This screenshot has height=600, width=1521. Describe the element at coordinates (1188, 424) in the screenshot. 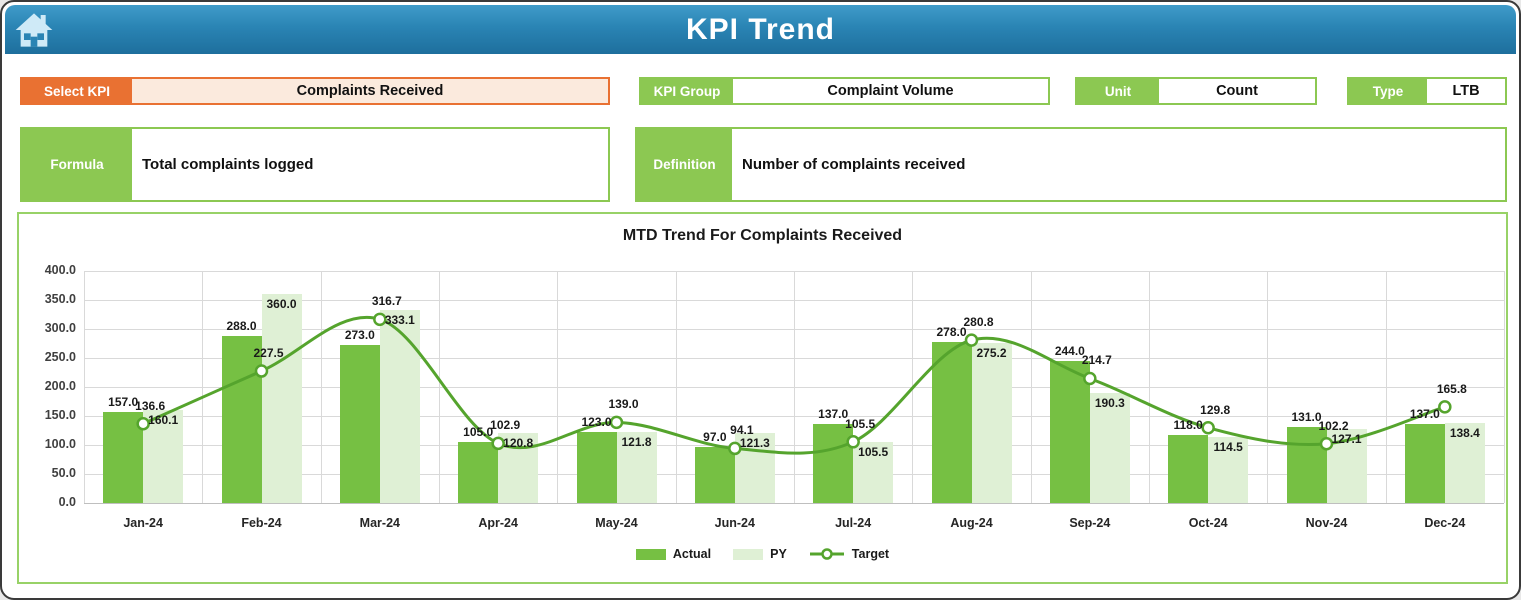

I see `actual-value-label: 118.0` at that location.